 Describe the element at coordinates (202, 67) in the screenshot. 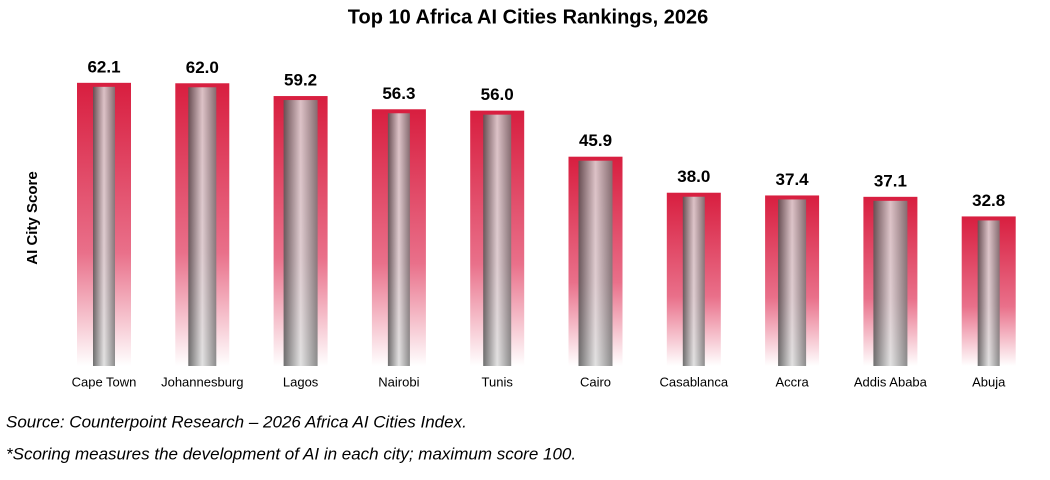

I see `value-label: 62.0` at that location.